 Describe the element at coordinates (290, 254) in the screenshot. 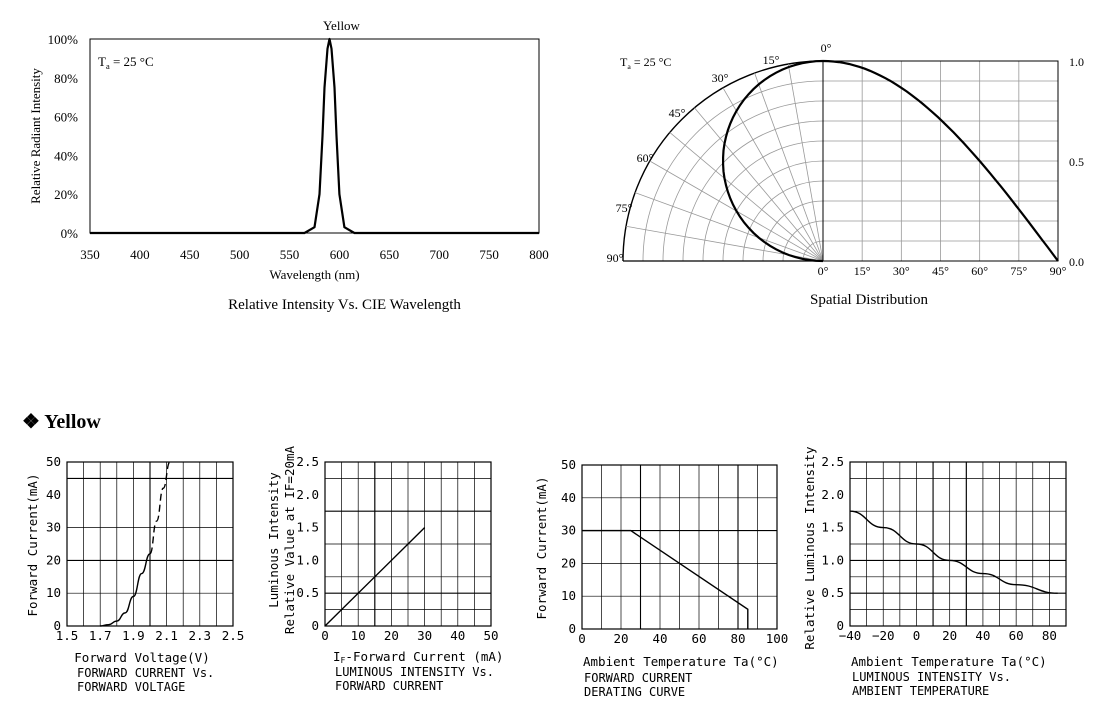

I see `spectrum-x-tick-label: 550` at that location.